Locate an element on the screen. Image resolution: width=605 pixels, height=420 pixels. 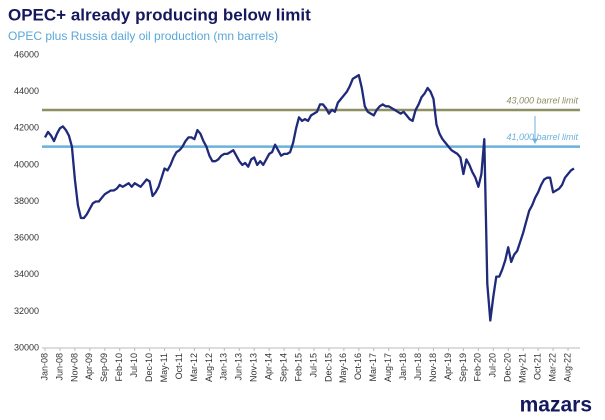
x-tick-label: Mar-17 is located at coordinates (373, 367).